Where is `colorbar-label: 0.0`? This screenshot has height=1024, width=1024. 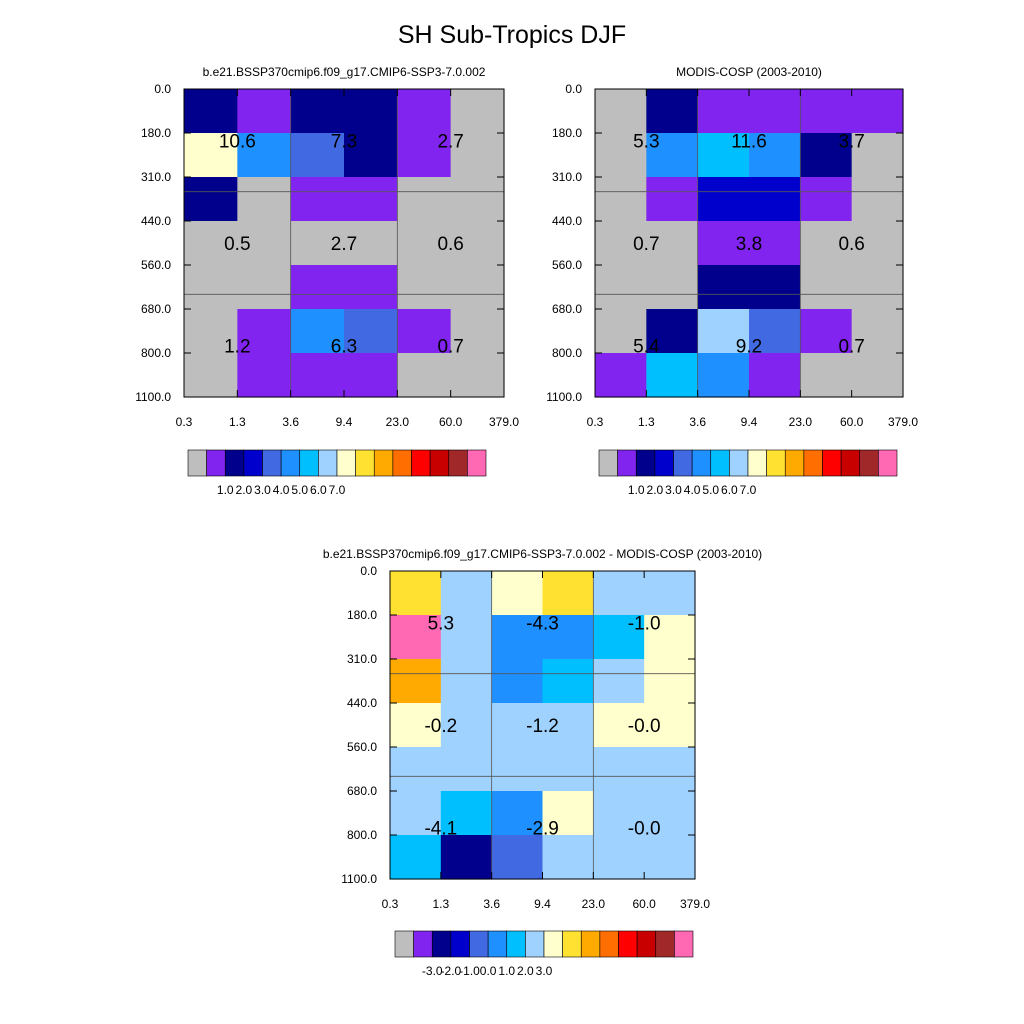
colorbar-label: 0.0 is located at coordinates (488, 971).